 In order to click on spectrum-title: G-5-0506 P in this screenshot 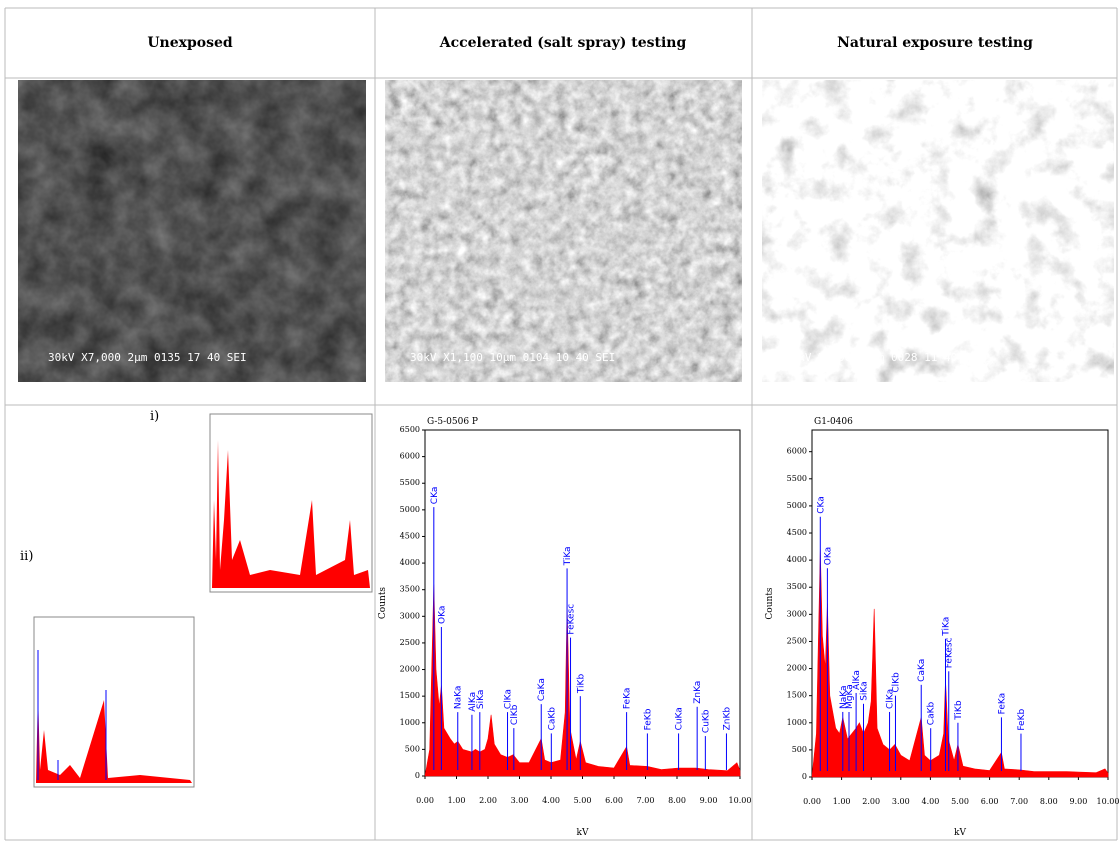, I will do `click(452, 422)`.